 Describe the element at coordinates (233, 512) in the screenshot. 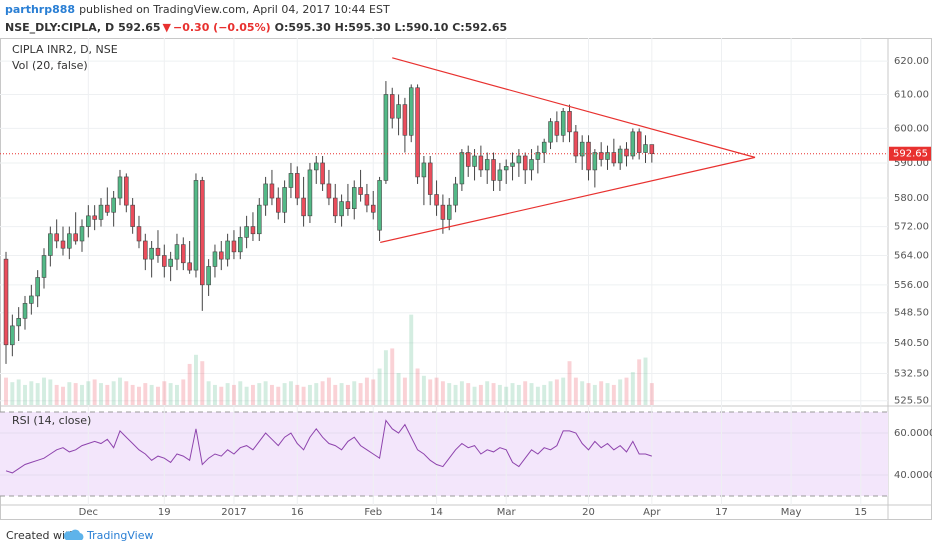

I see `x-tick-label: 2017` at that location.